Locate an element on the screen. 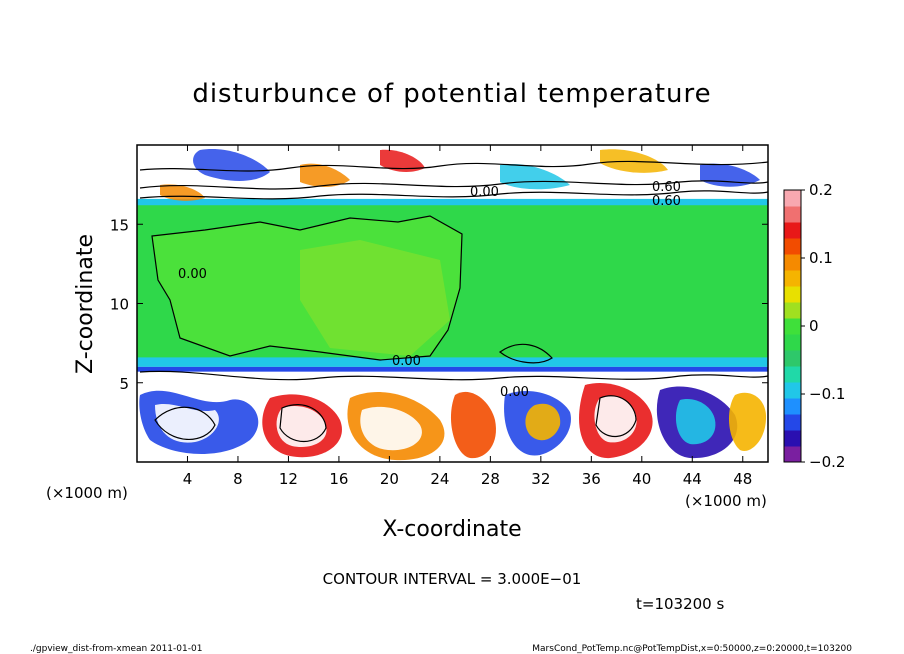  y-tick-label: 10 is located at coordinates (119, 305).